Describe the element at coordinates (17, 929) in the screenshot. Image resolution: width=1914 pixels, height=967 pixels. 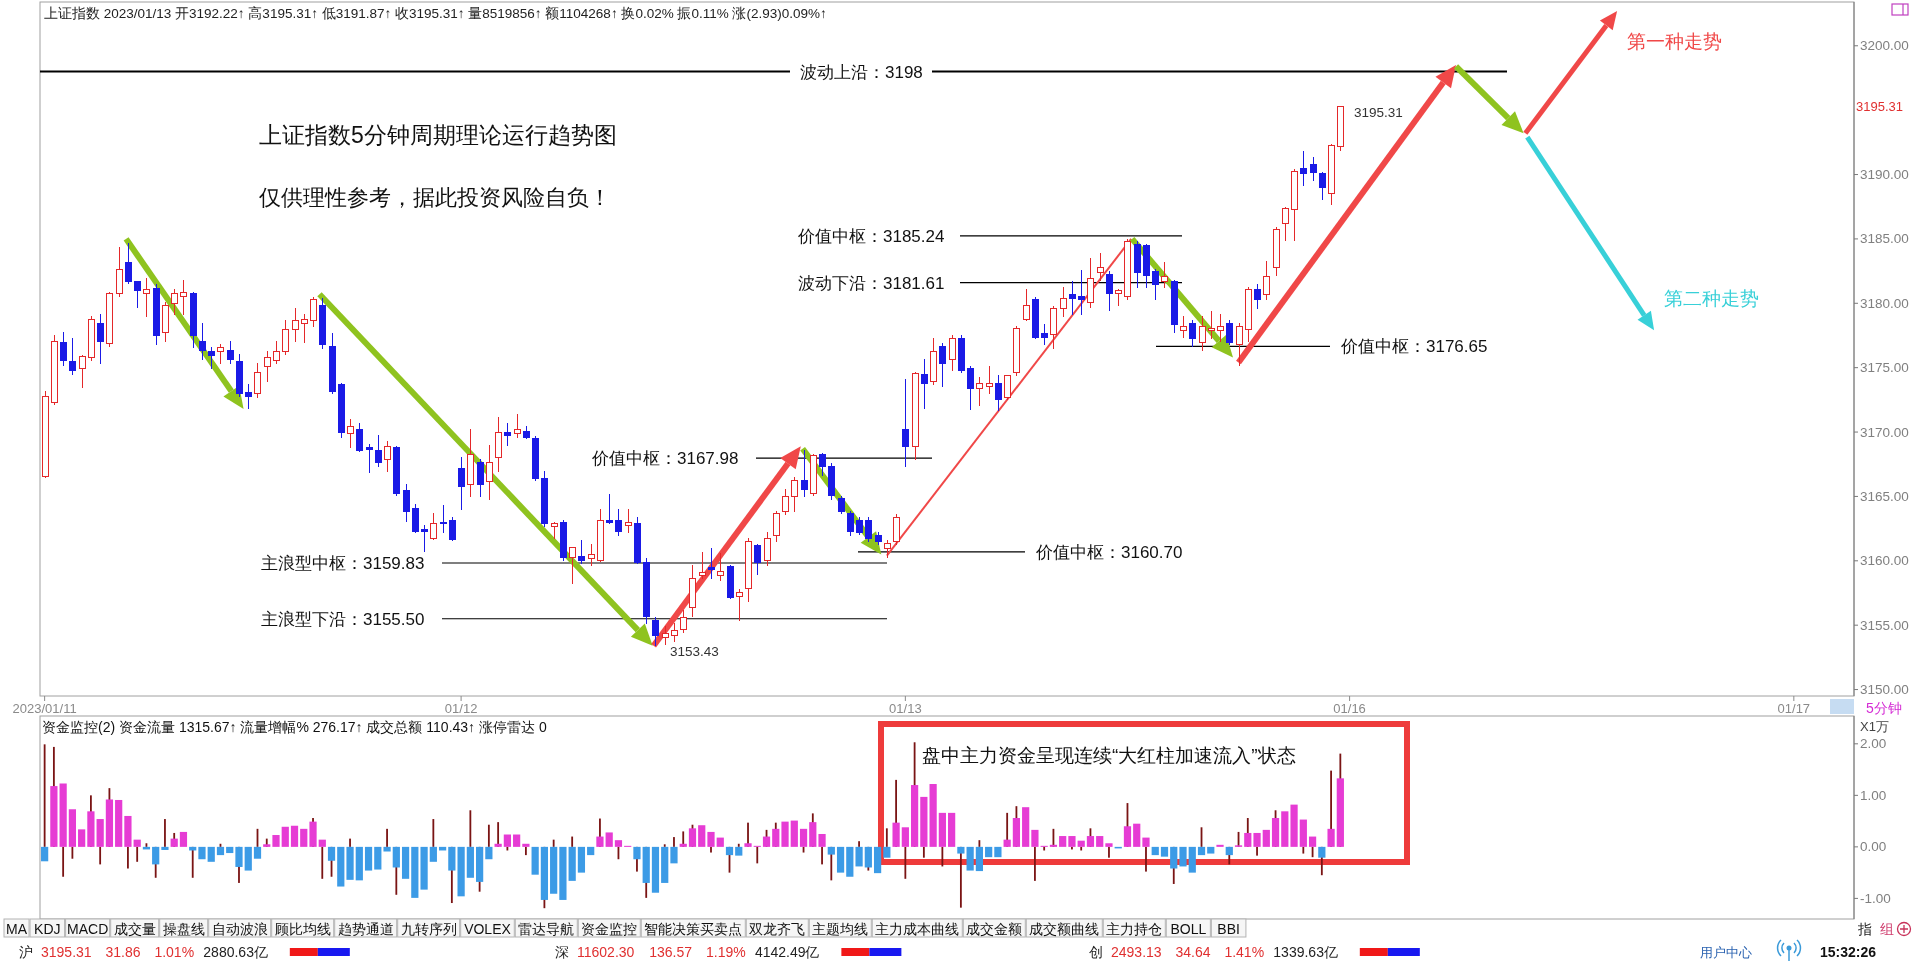
I see `text: MA` at that location.